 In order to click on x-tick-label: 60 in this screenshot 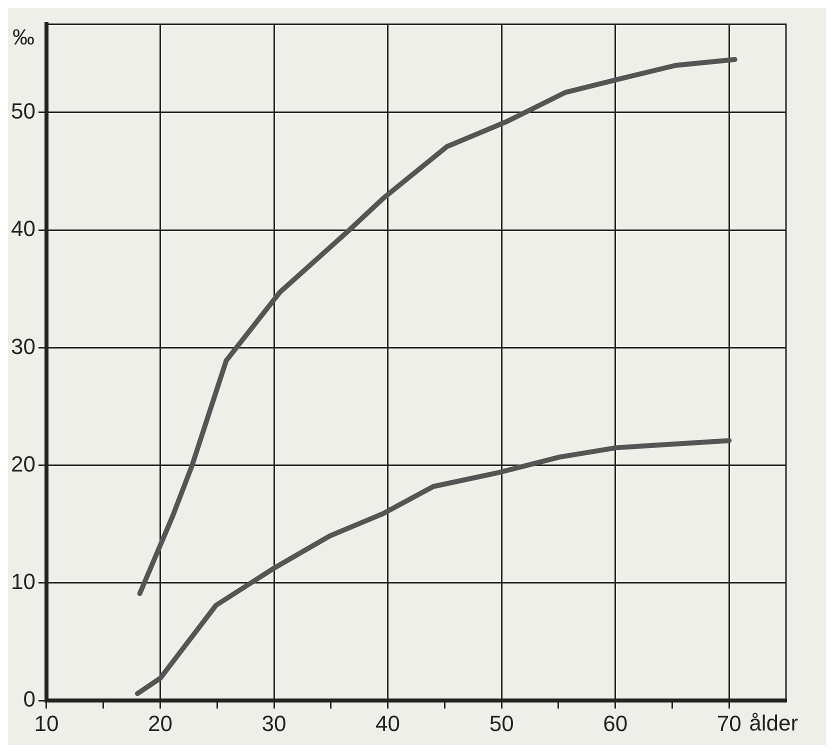, I will do `click(615, 723)`.